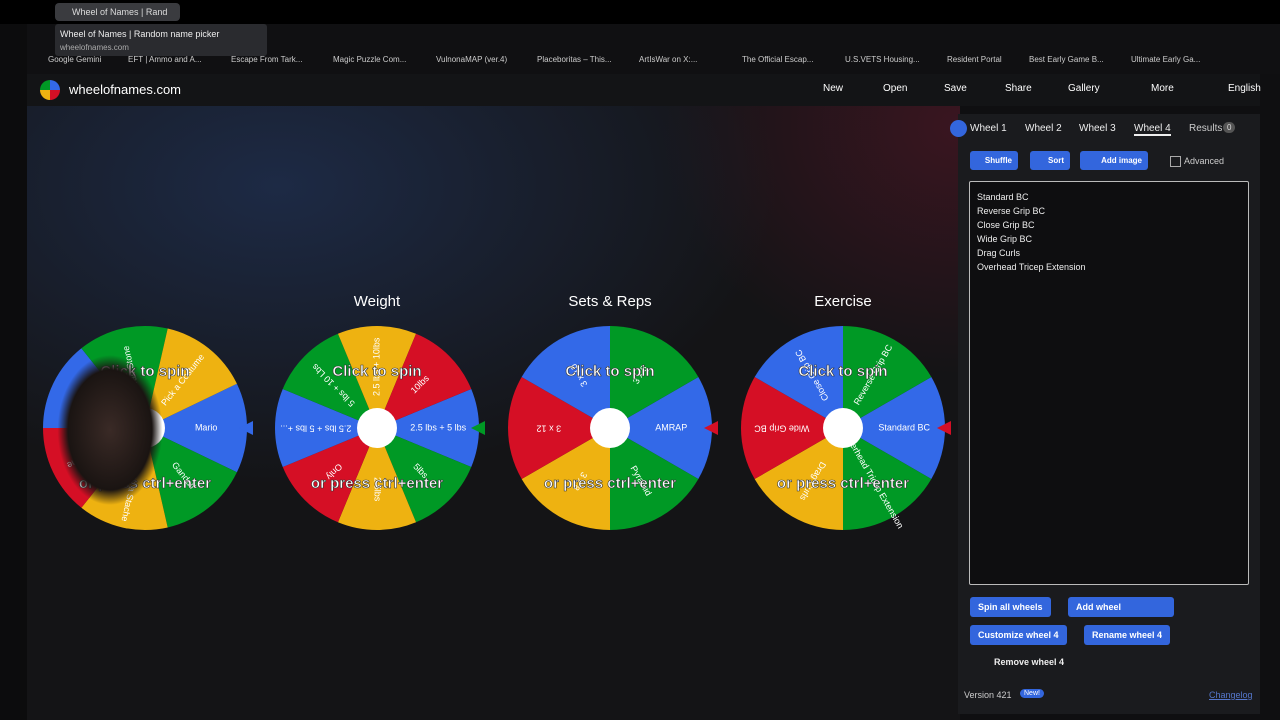  I want to click on entry: Standard BC, so click(1003, 197).